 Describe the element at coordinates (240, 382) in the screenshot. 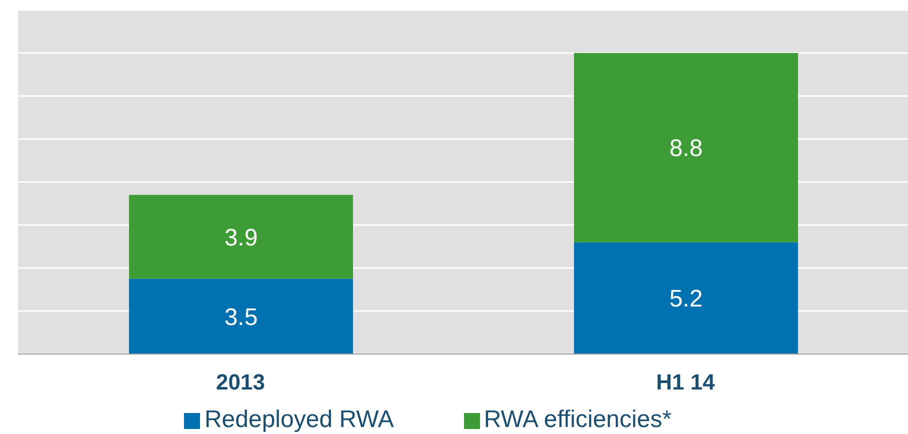

I see `x-tick-label: 2013` at that location.